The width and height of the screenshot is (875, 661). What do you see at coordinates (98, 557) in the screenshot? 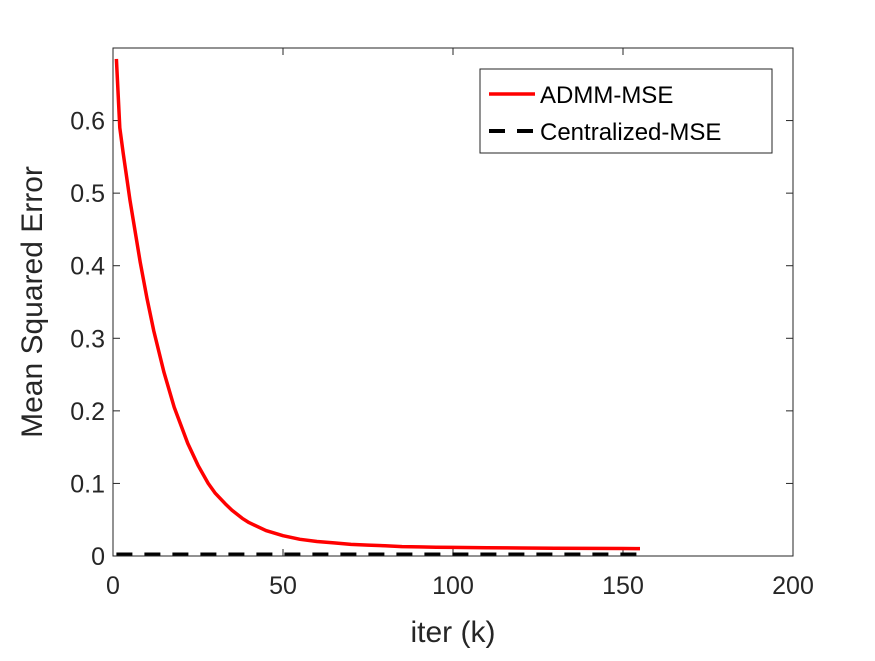
I see `y-tick-label: 0` at bounding box center [98, 557].